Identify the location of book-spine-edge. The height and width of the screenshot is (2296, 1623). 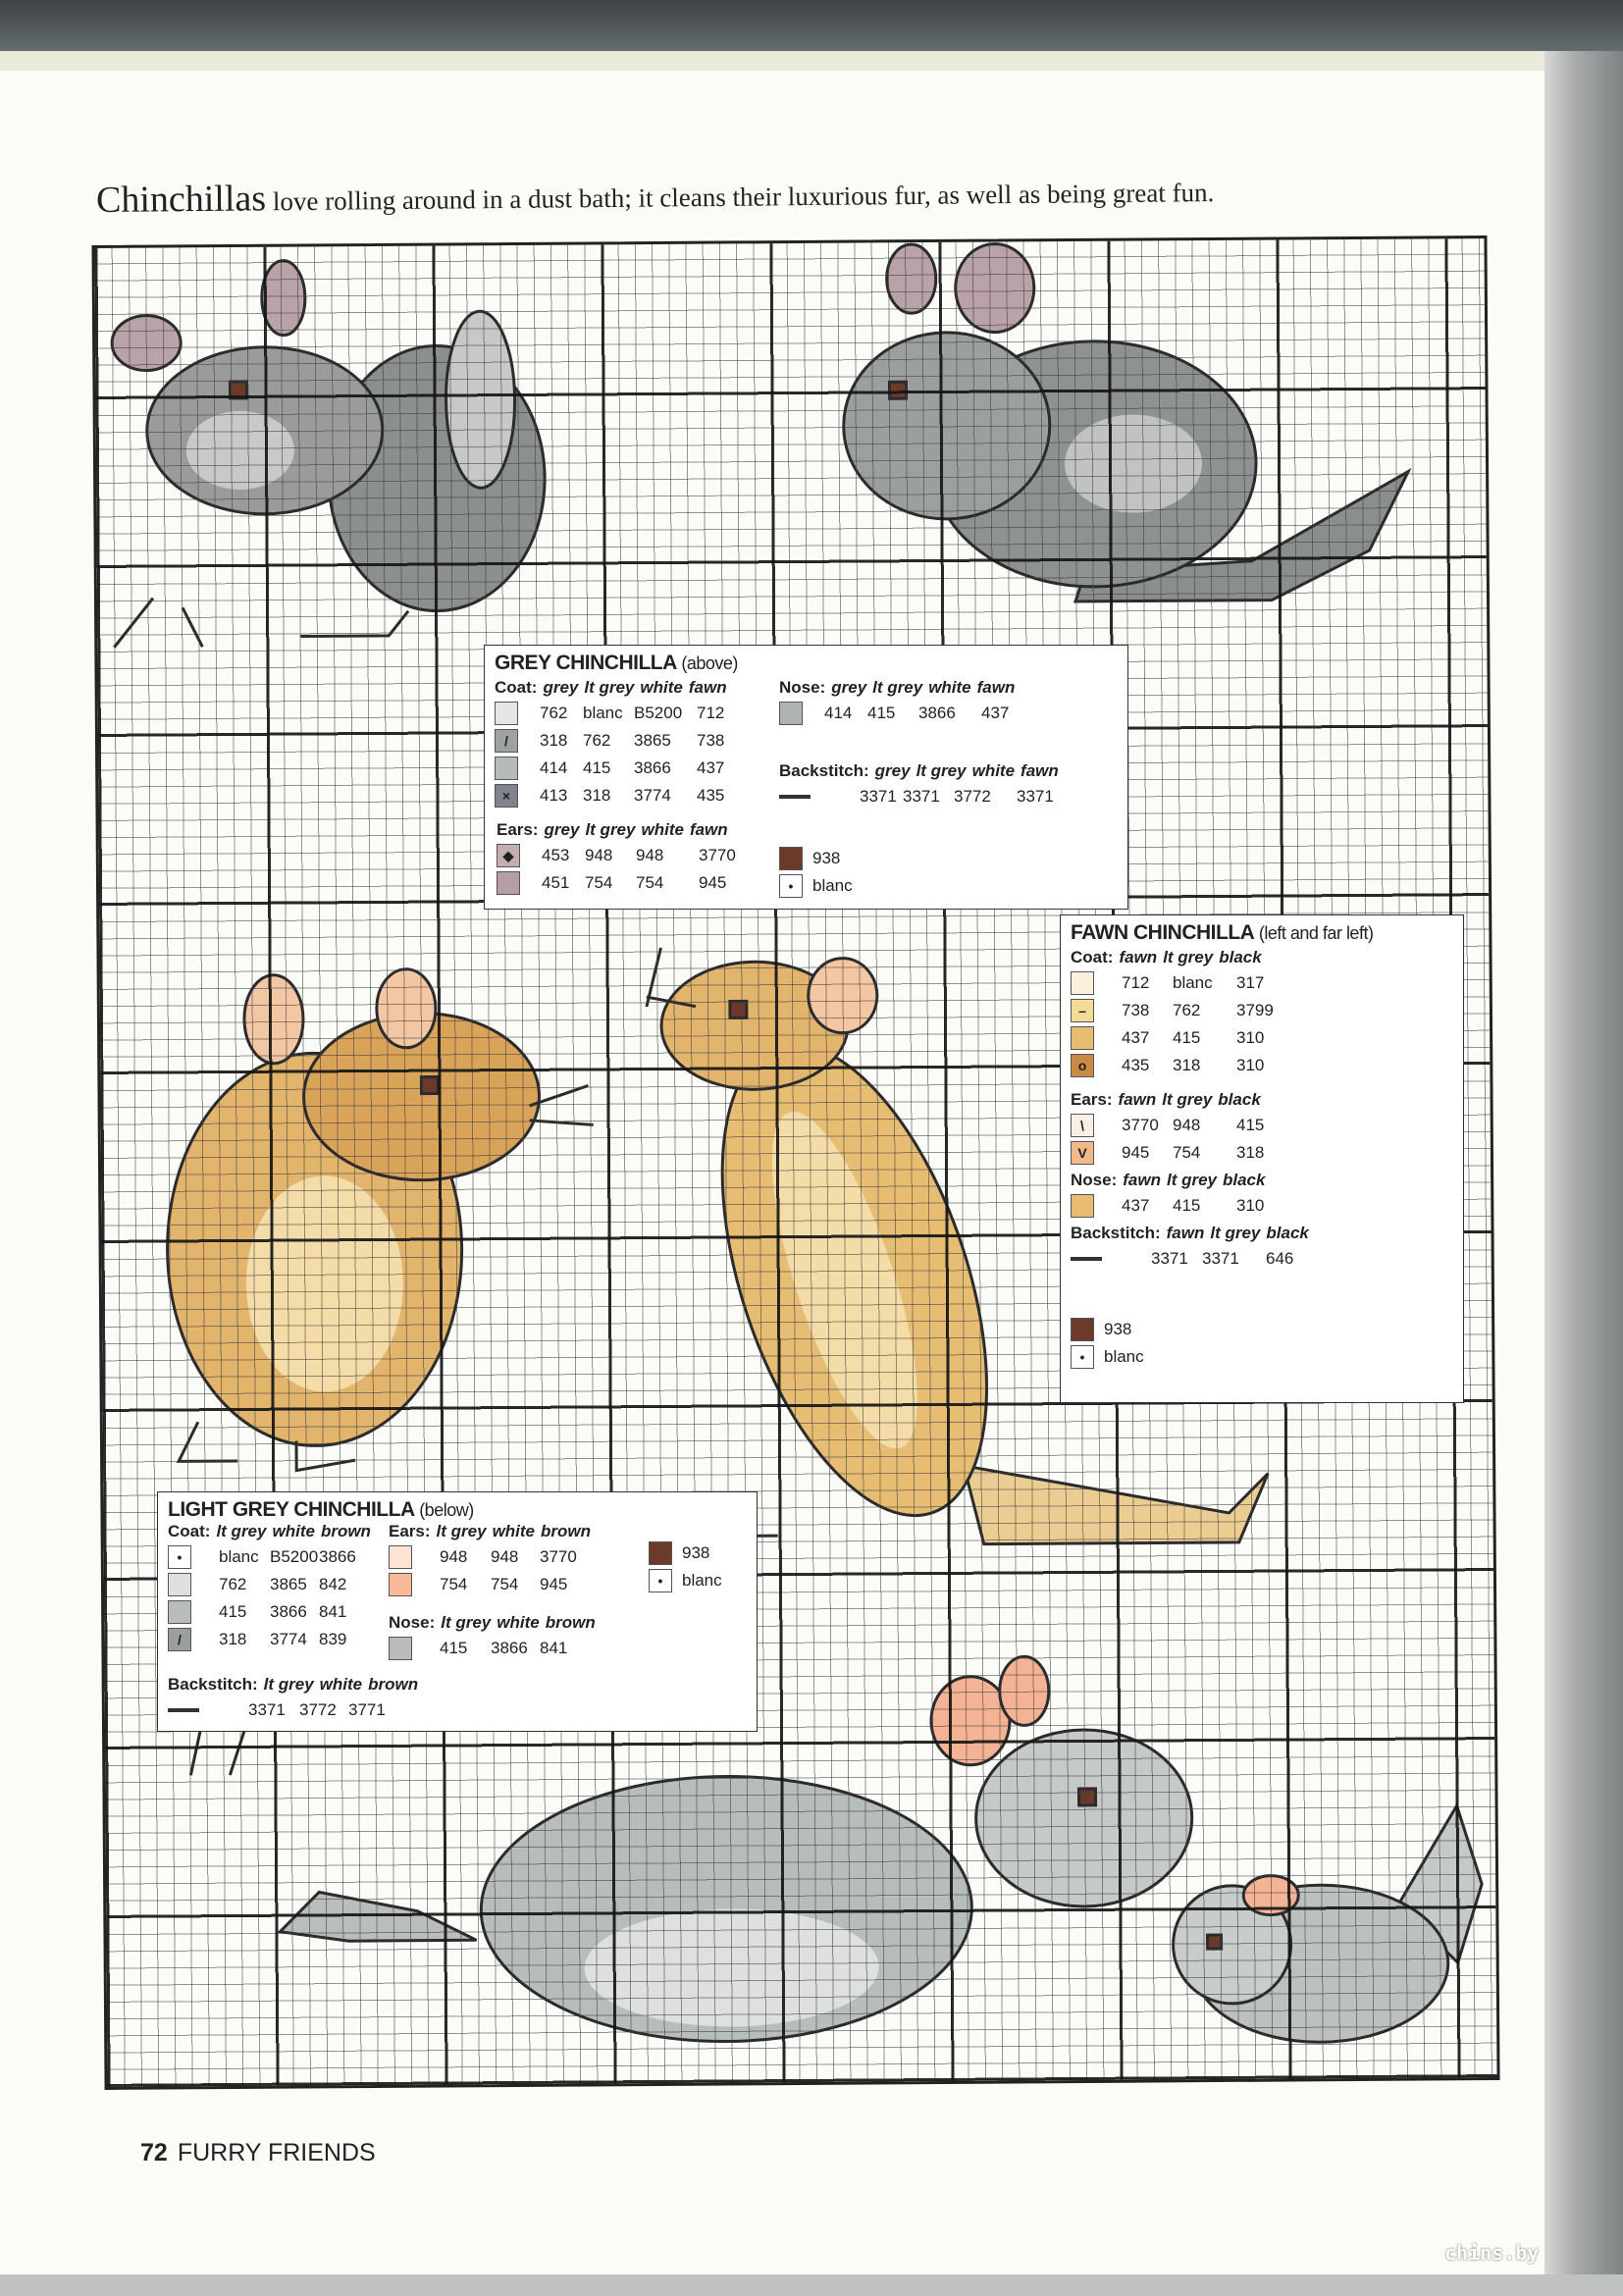
(1583, 1173).